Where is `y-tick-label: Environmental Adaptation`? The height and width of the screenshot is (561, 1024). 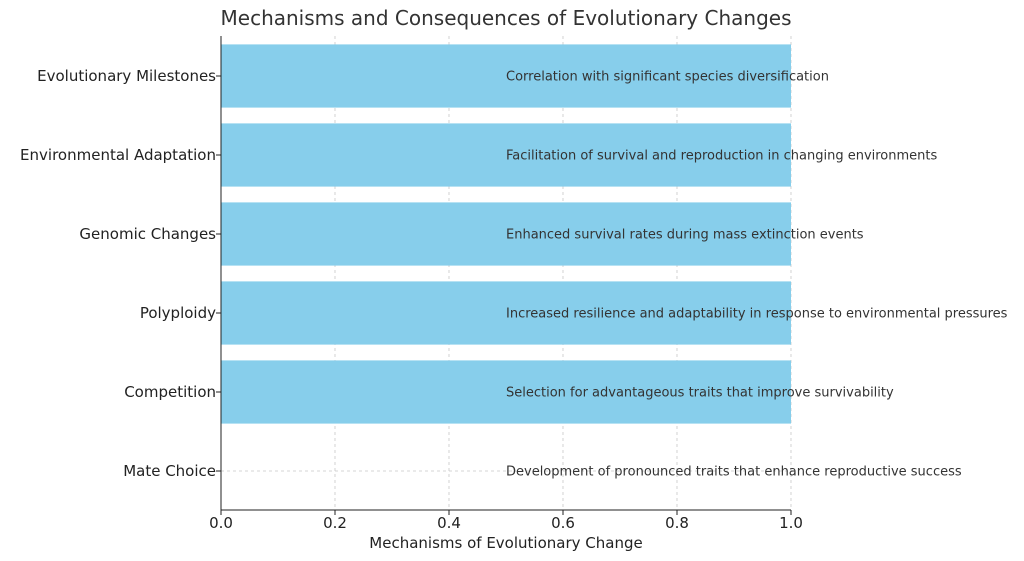 y-tick-label: Environmental Adaptation is located at coordinates (118, 155).